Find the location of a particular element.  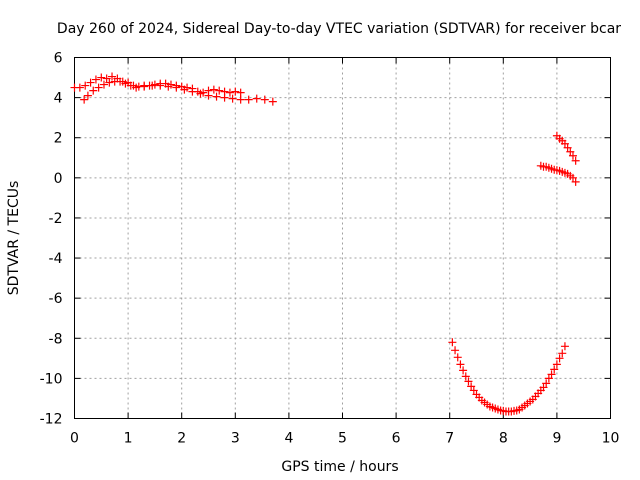

y-tick-label: -12 is located at coordinates (51, 420).